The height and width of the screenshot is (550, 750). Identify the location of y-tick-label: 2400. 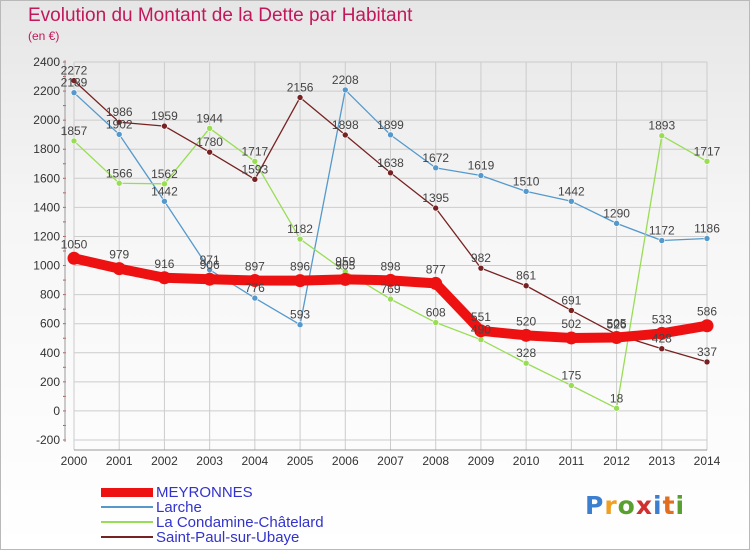
(46, 62).